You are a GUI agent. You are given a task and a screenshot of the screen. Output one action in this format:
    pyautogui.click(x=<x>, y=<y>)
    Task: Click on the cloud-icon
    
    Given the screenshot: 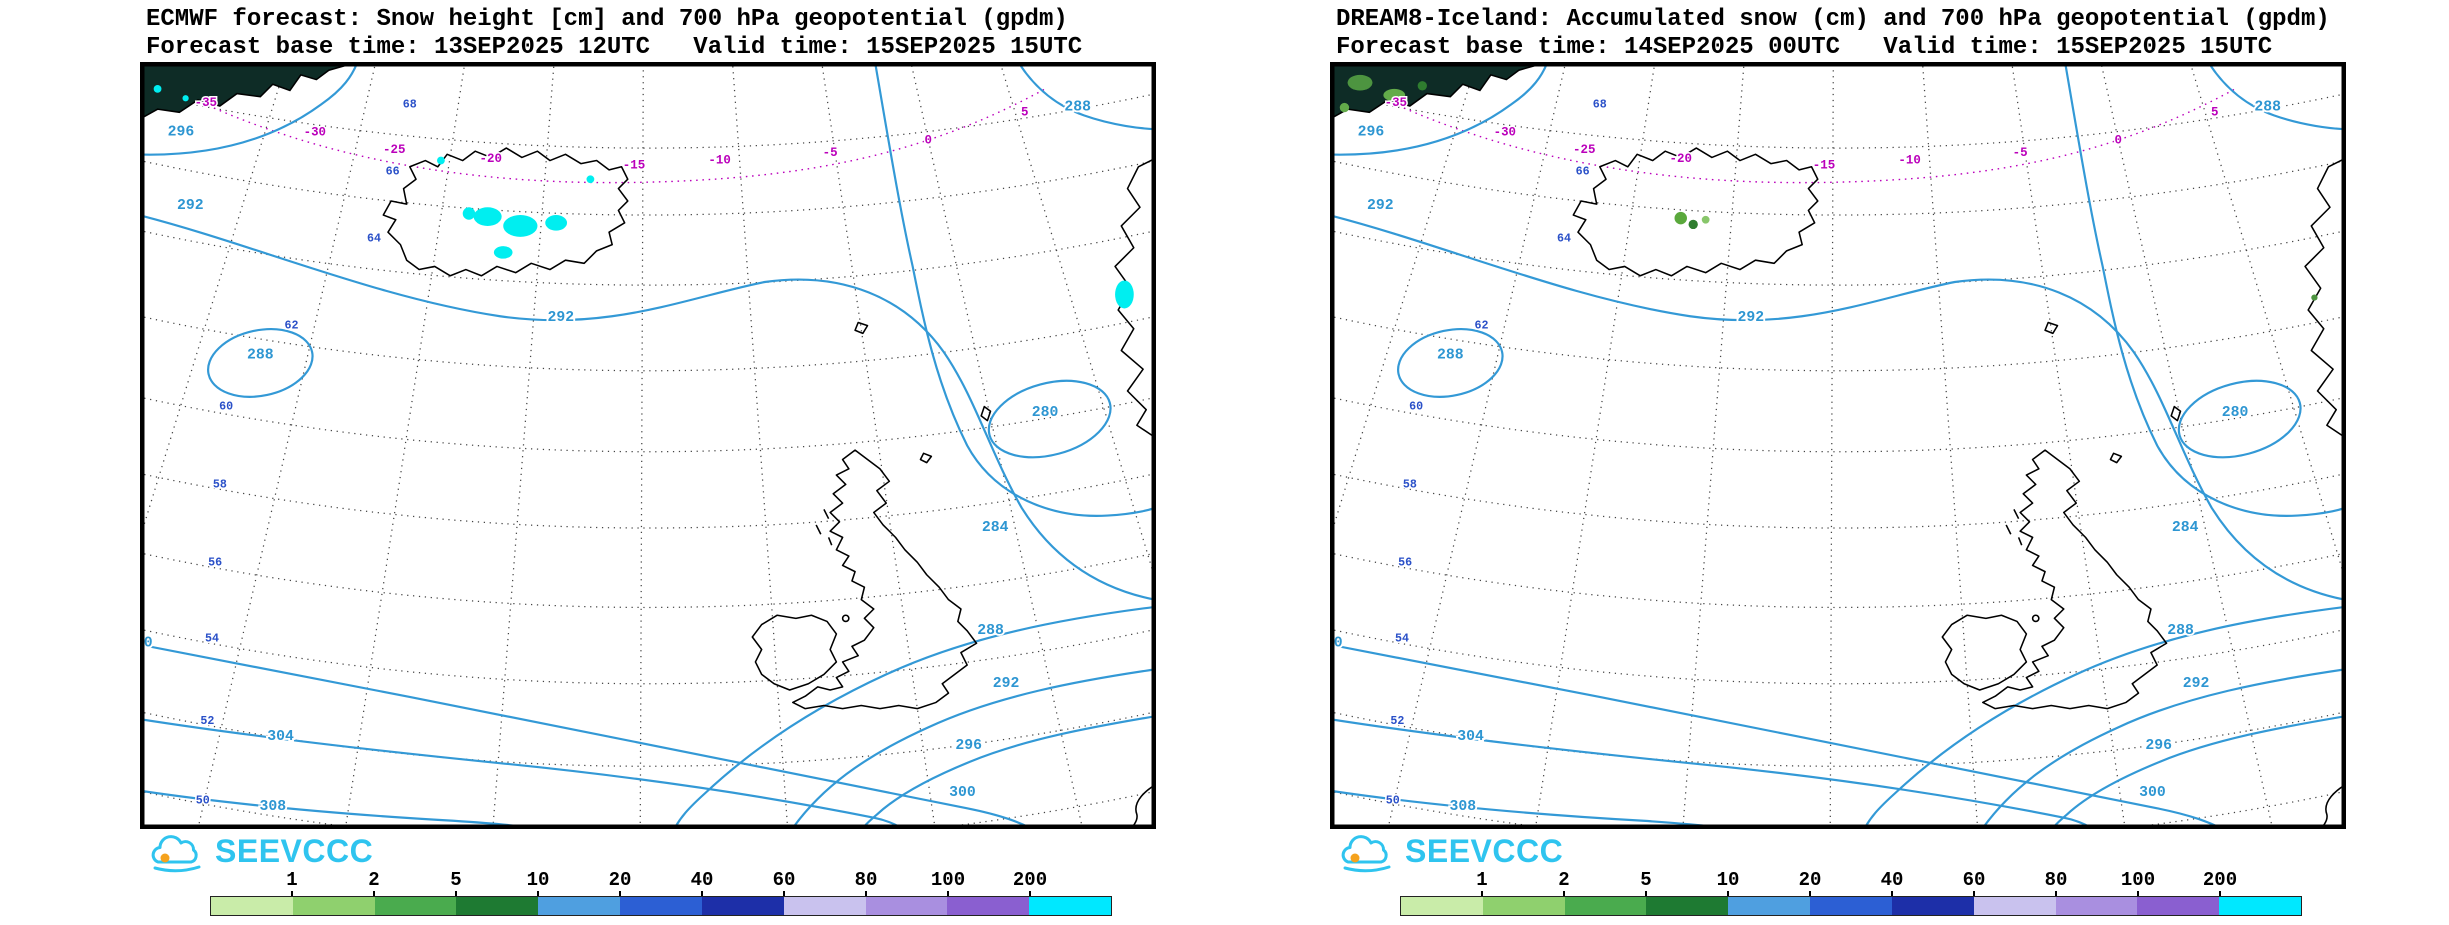 What is the action you would take?
    pyautogui.click(x=176, y=854)
    